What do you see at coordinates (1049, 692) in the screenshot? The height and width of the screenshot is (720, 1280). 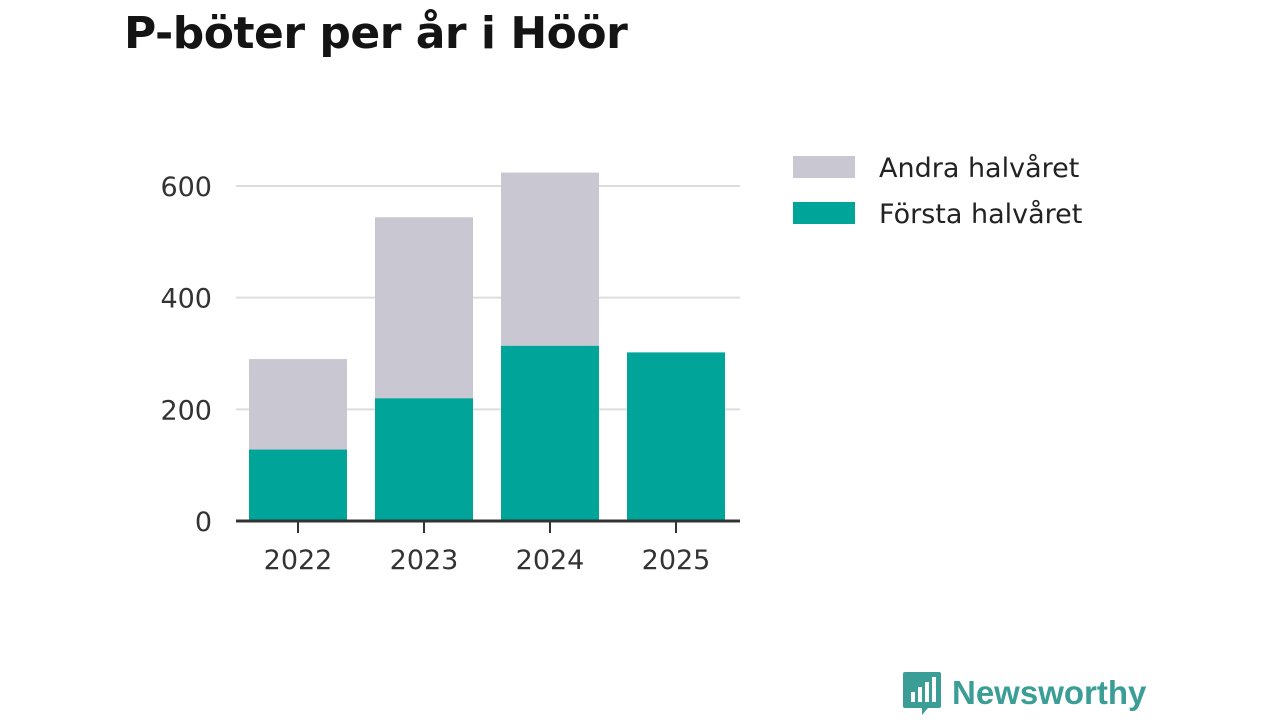 I see `brand-name: Newsworthy` at bounding box center [1049, 692].